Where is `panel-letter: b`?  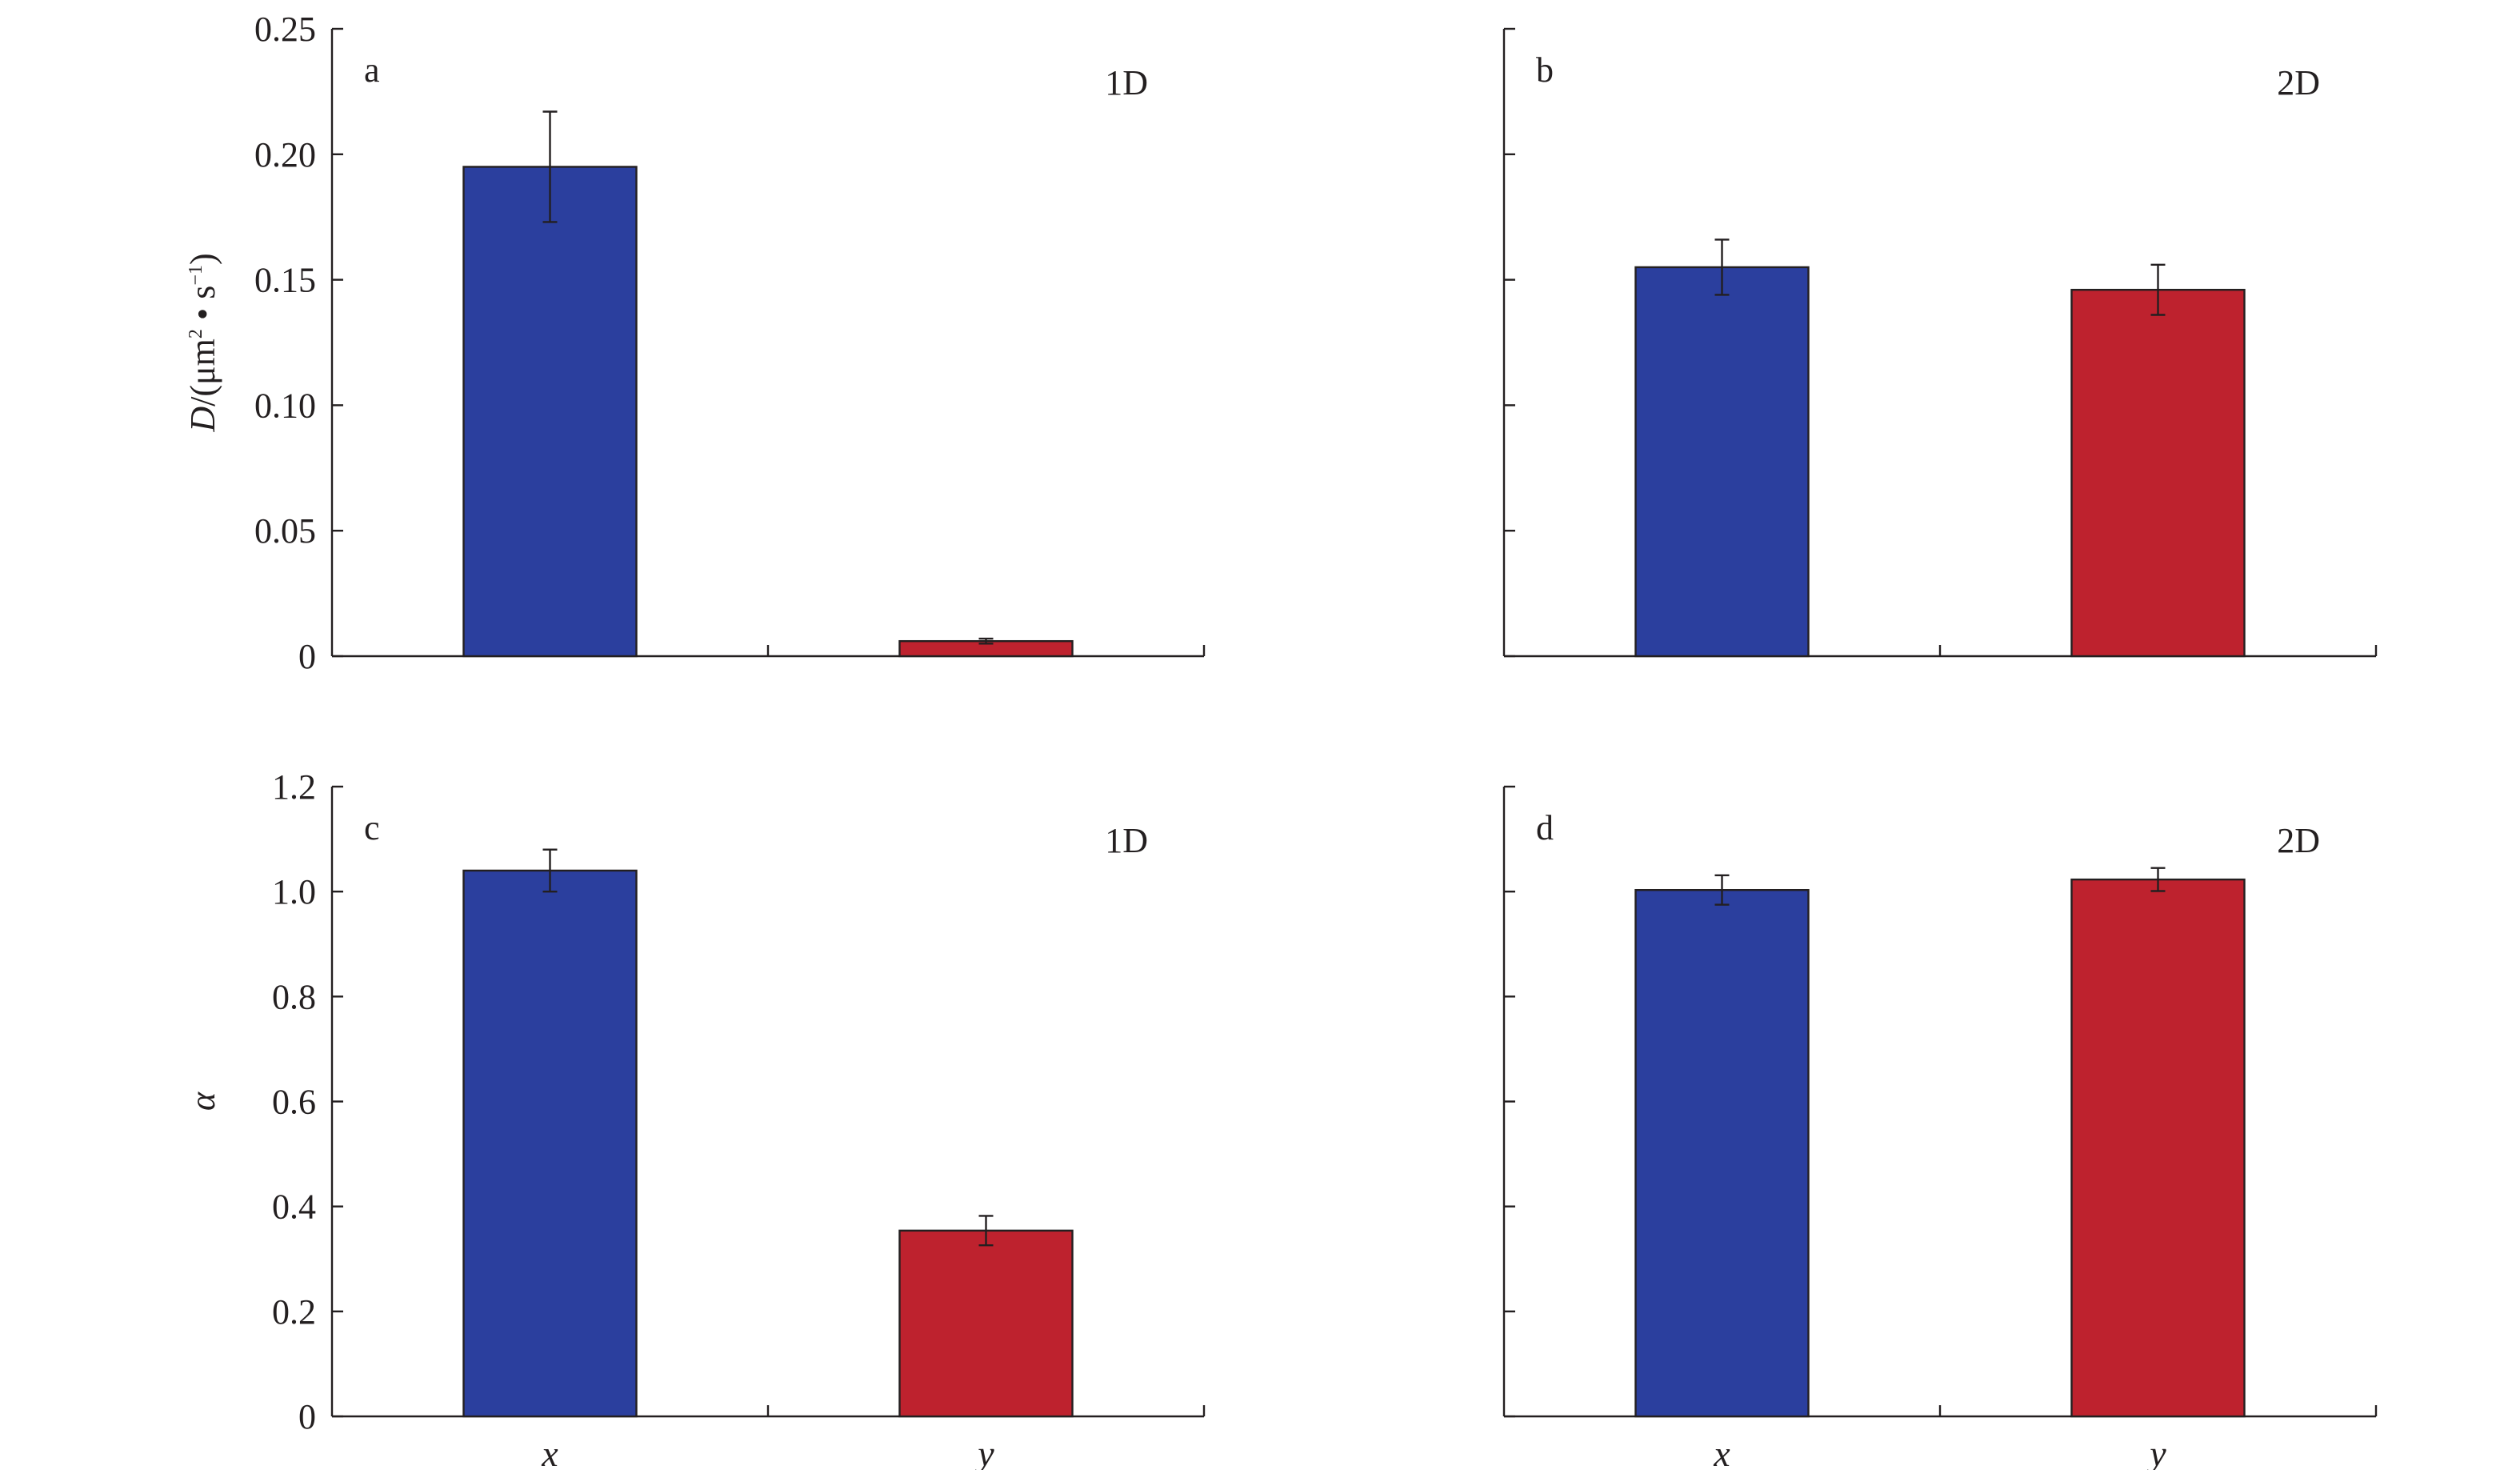
panel-letter: b is located at coordinates (1545, 70).